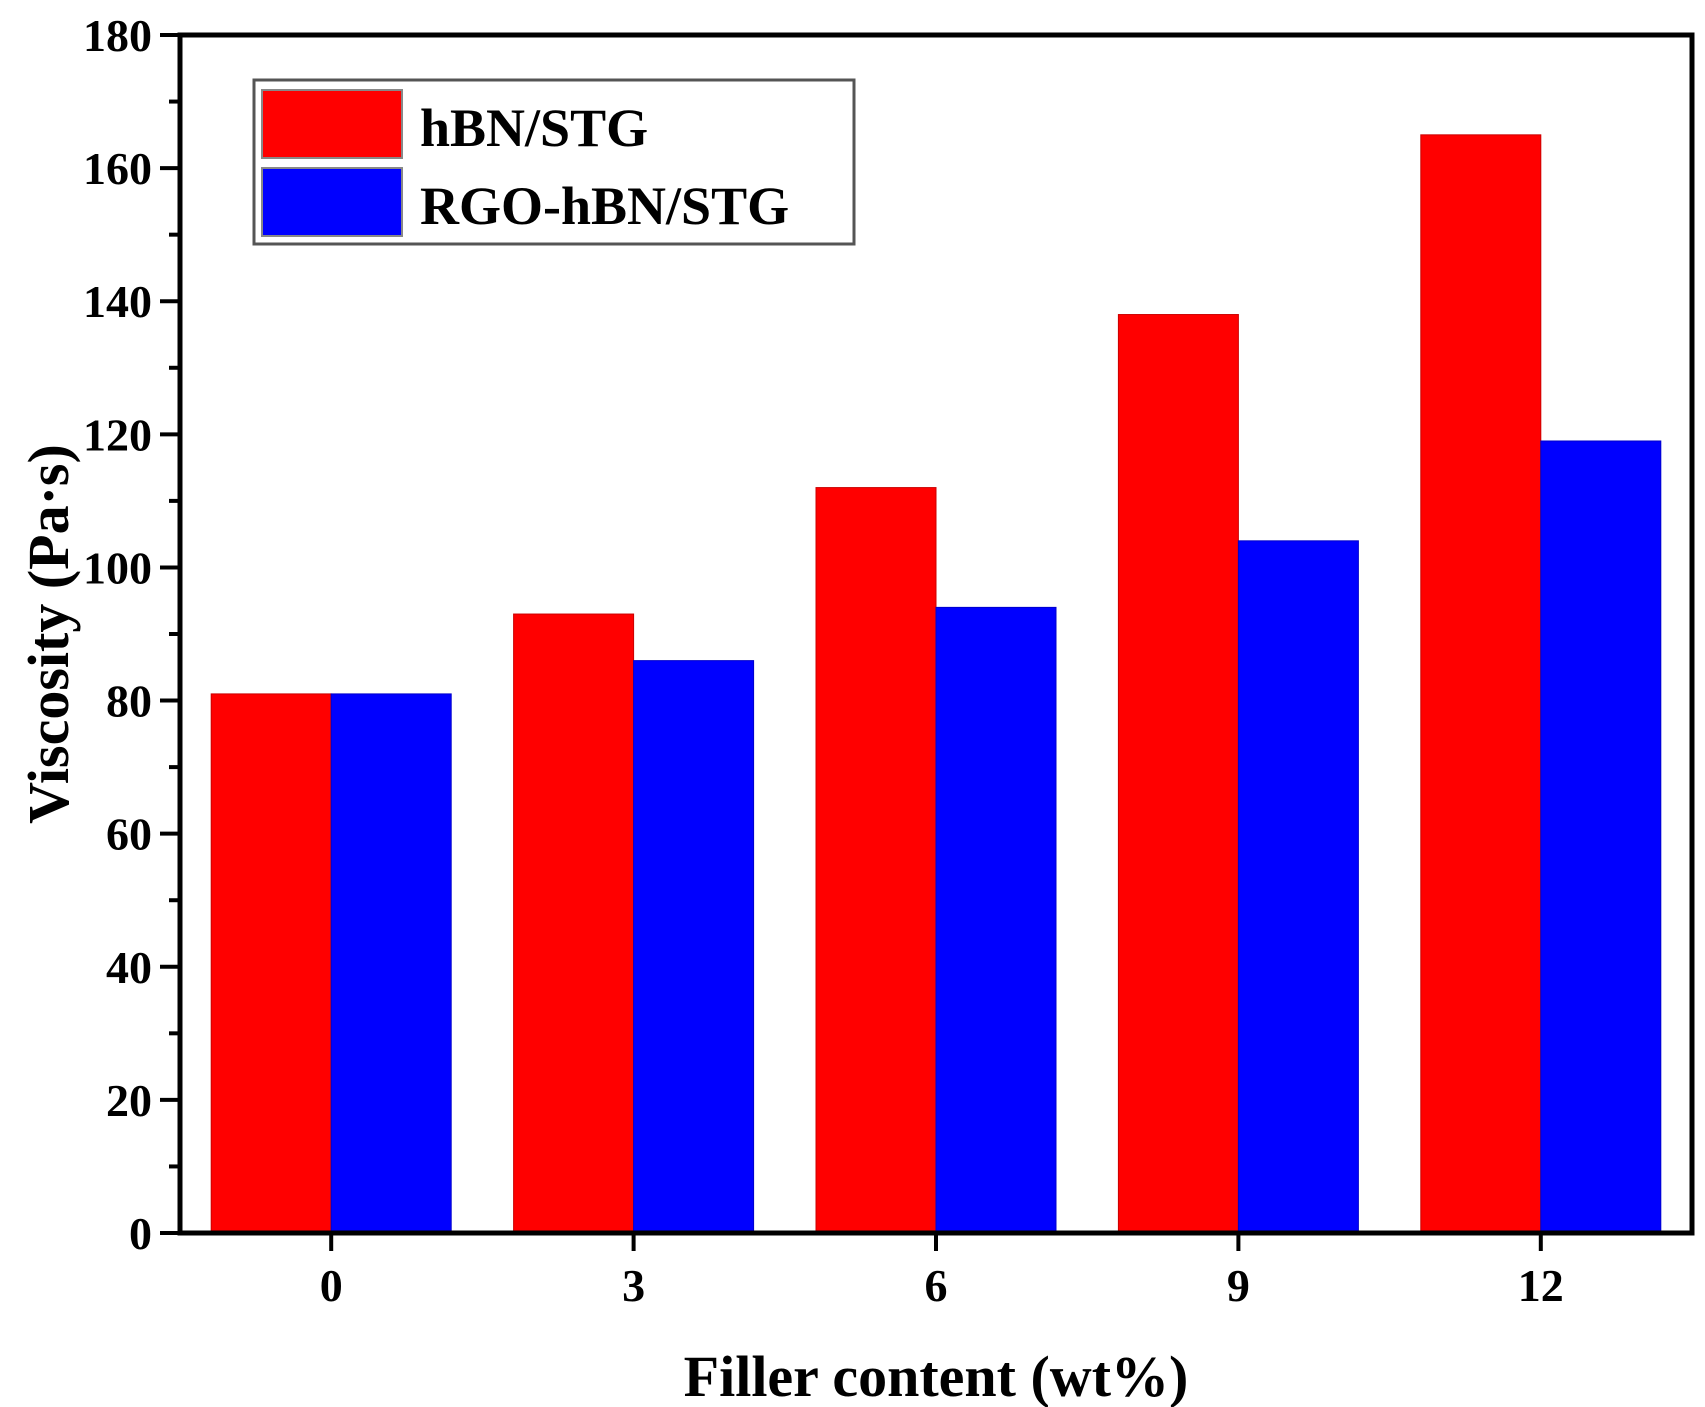  Describe the element at coordinates (117, 168) in the screenshot. I see `y-tick-label: 160` at that location.